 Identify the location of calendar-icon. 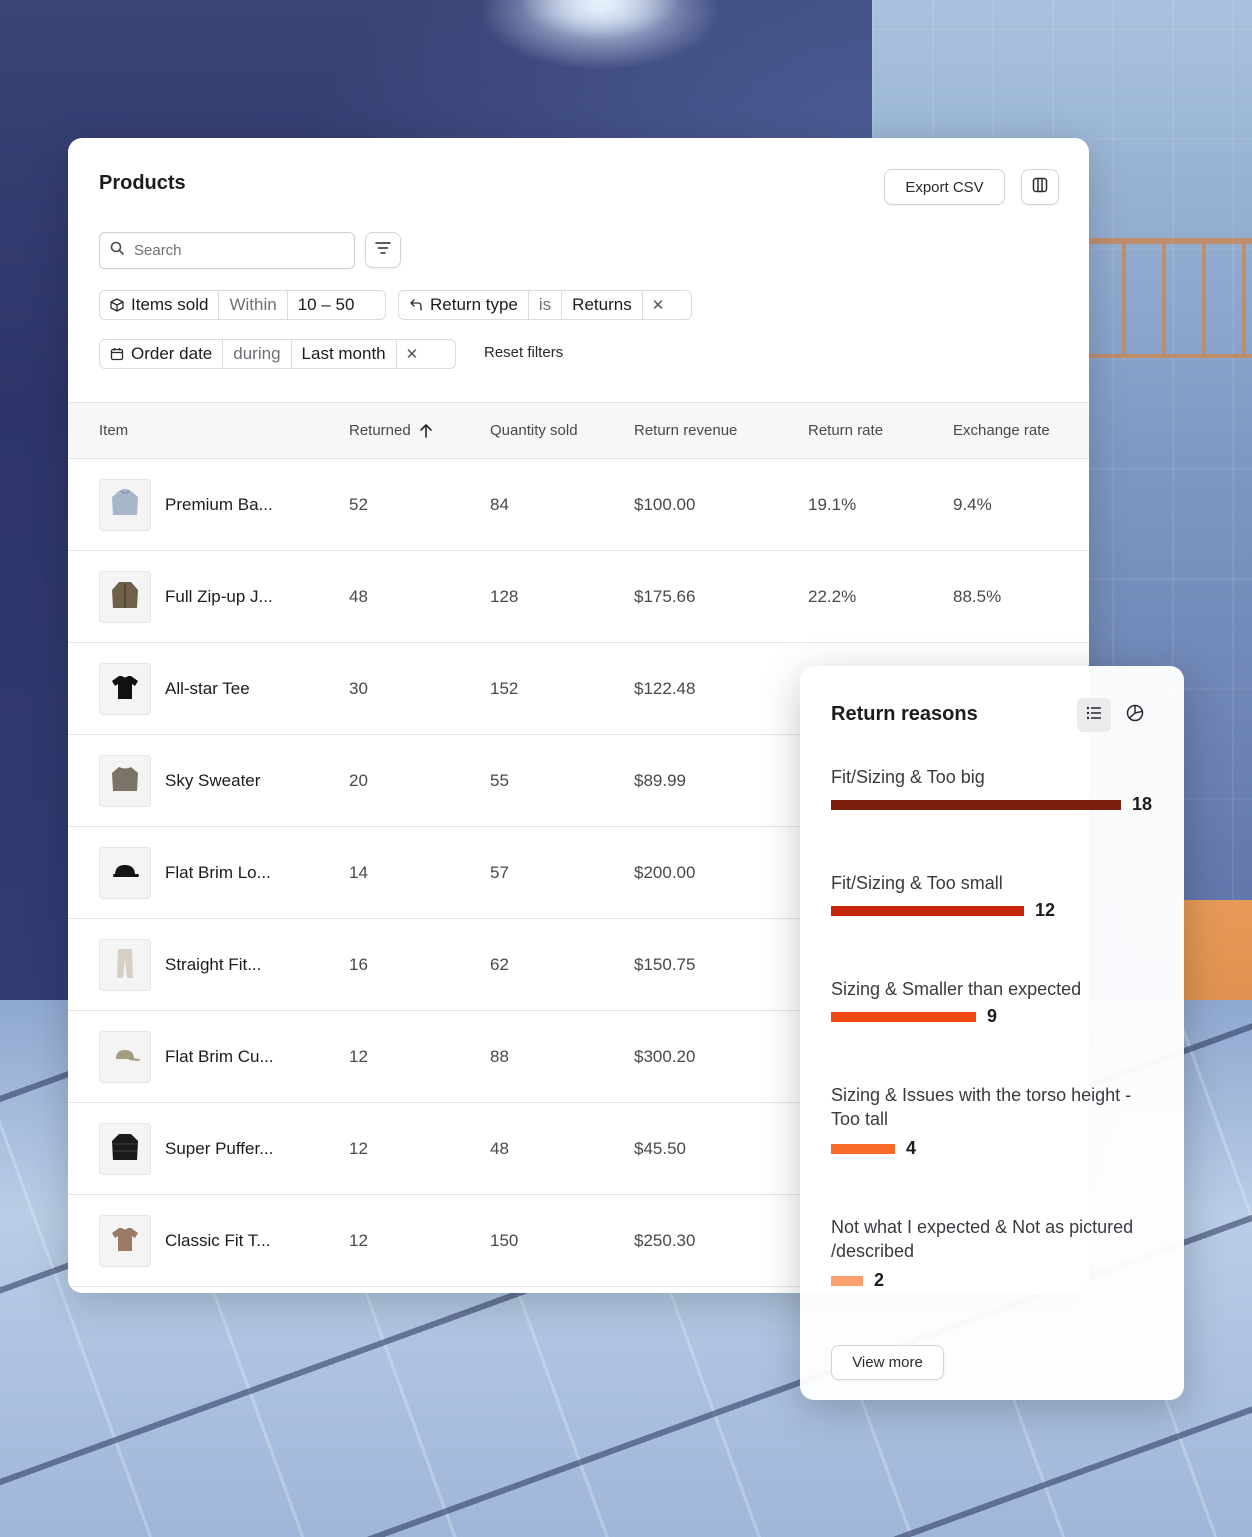
(117, 354).